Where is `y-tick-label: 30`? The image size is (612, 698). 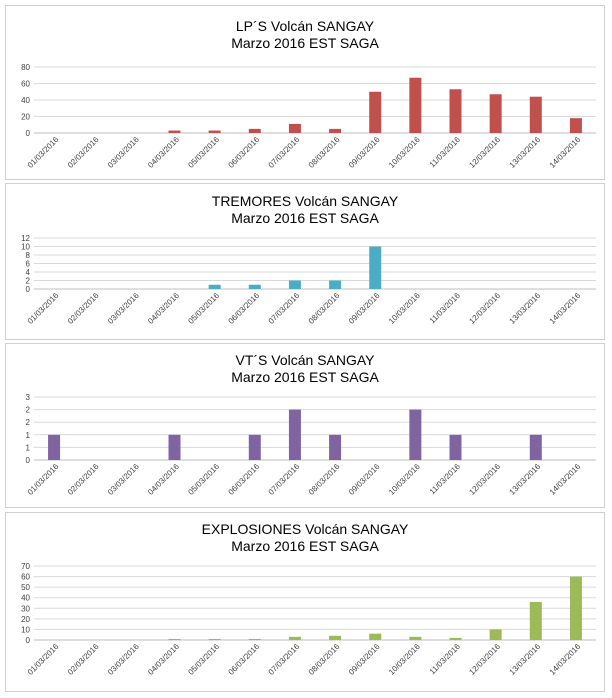 y-tick-label: 30 is located at coordinates (25, 608).